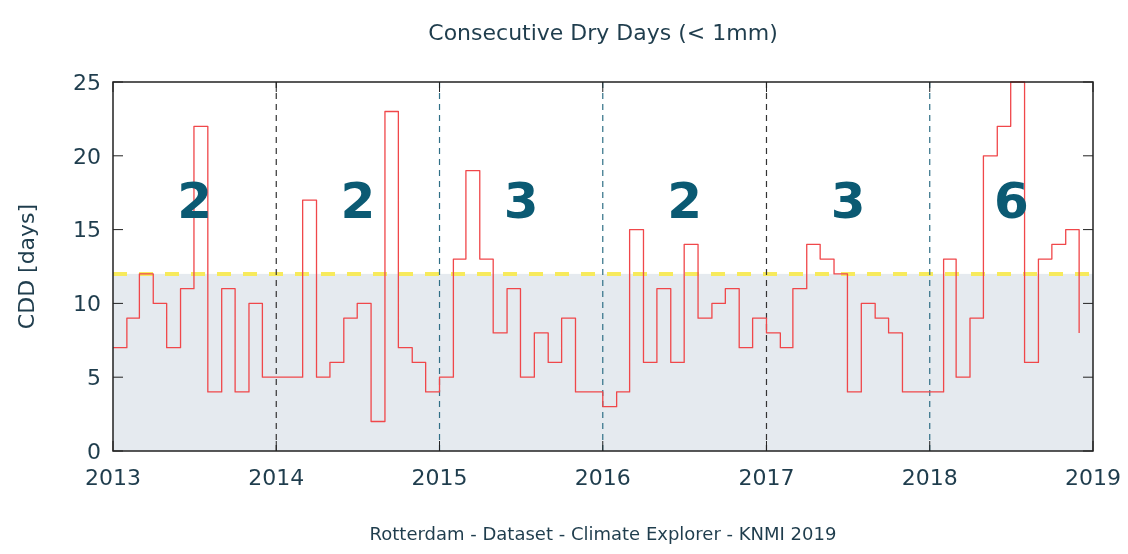  Describe the element at coordinates (1093, 477) in the screenshot. I see `x-tick-label: 2019` at that location.